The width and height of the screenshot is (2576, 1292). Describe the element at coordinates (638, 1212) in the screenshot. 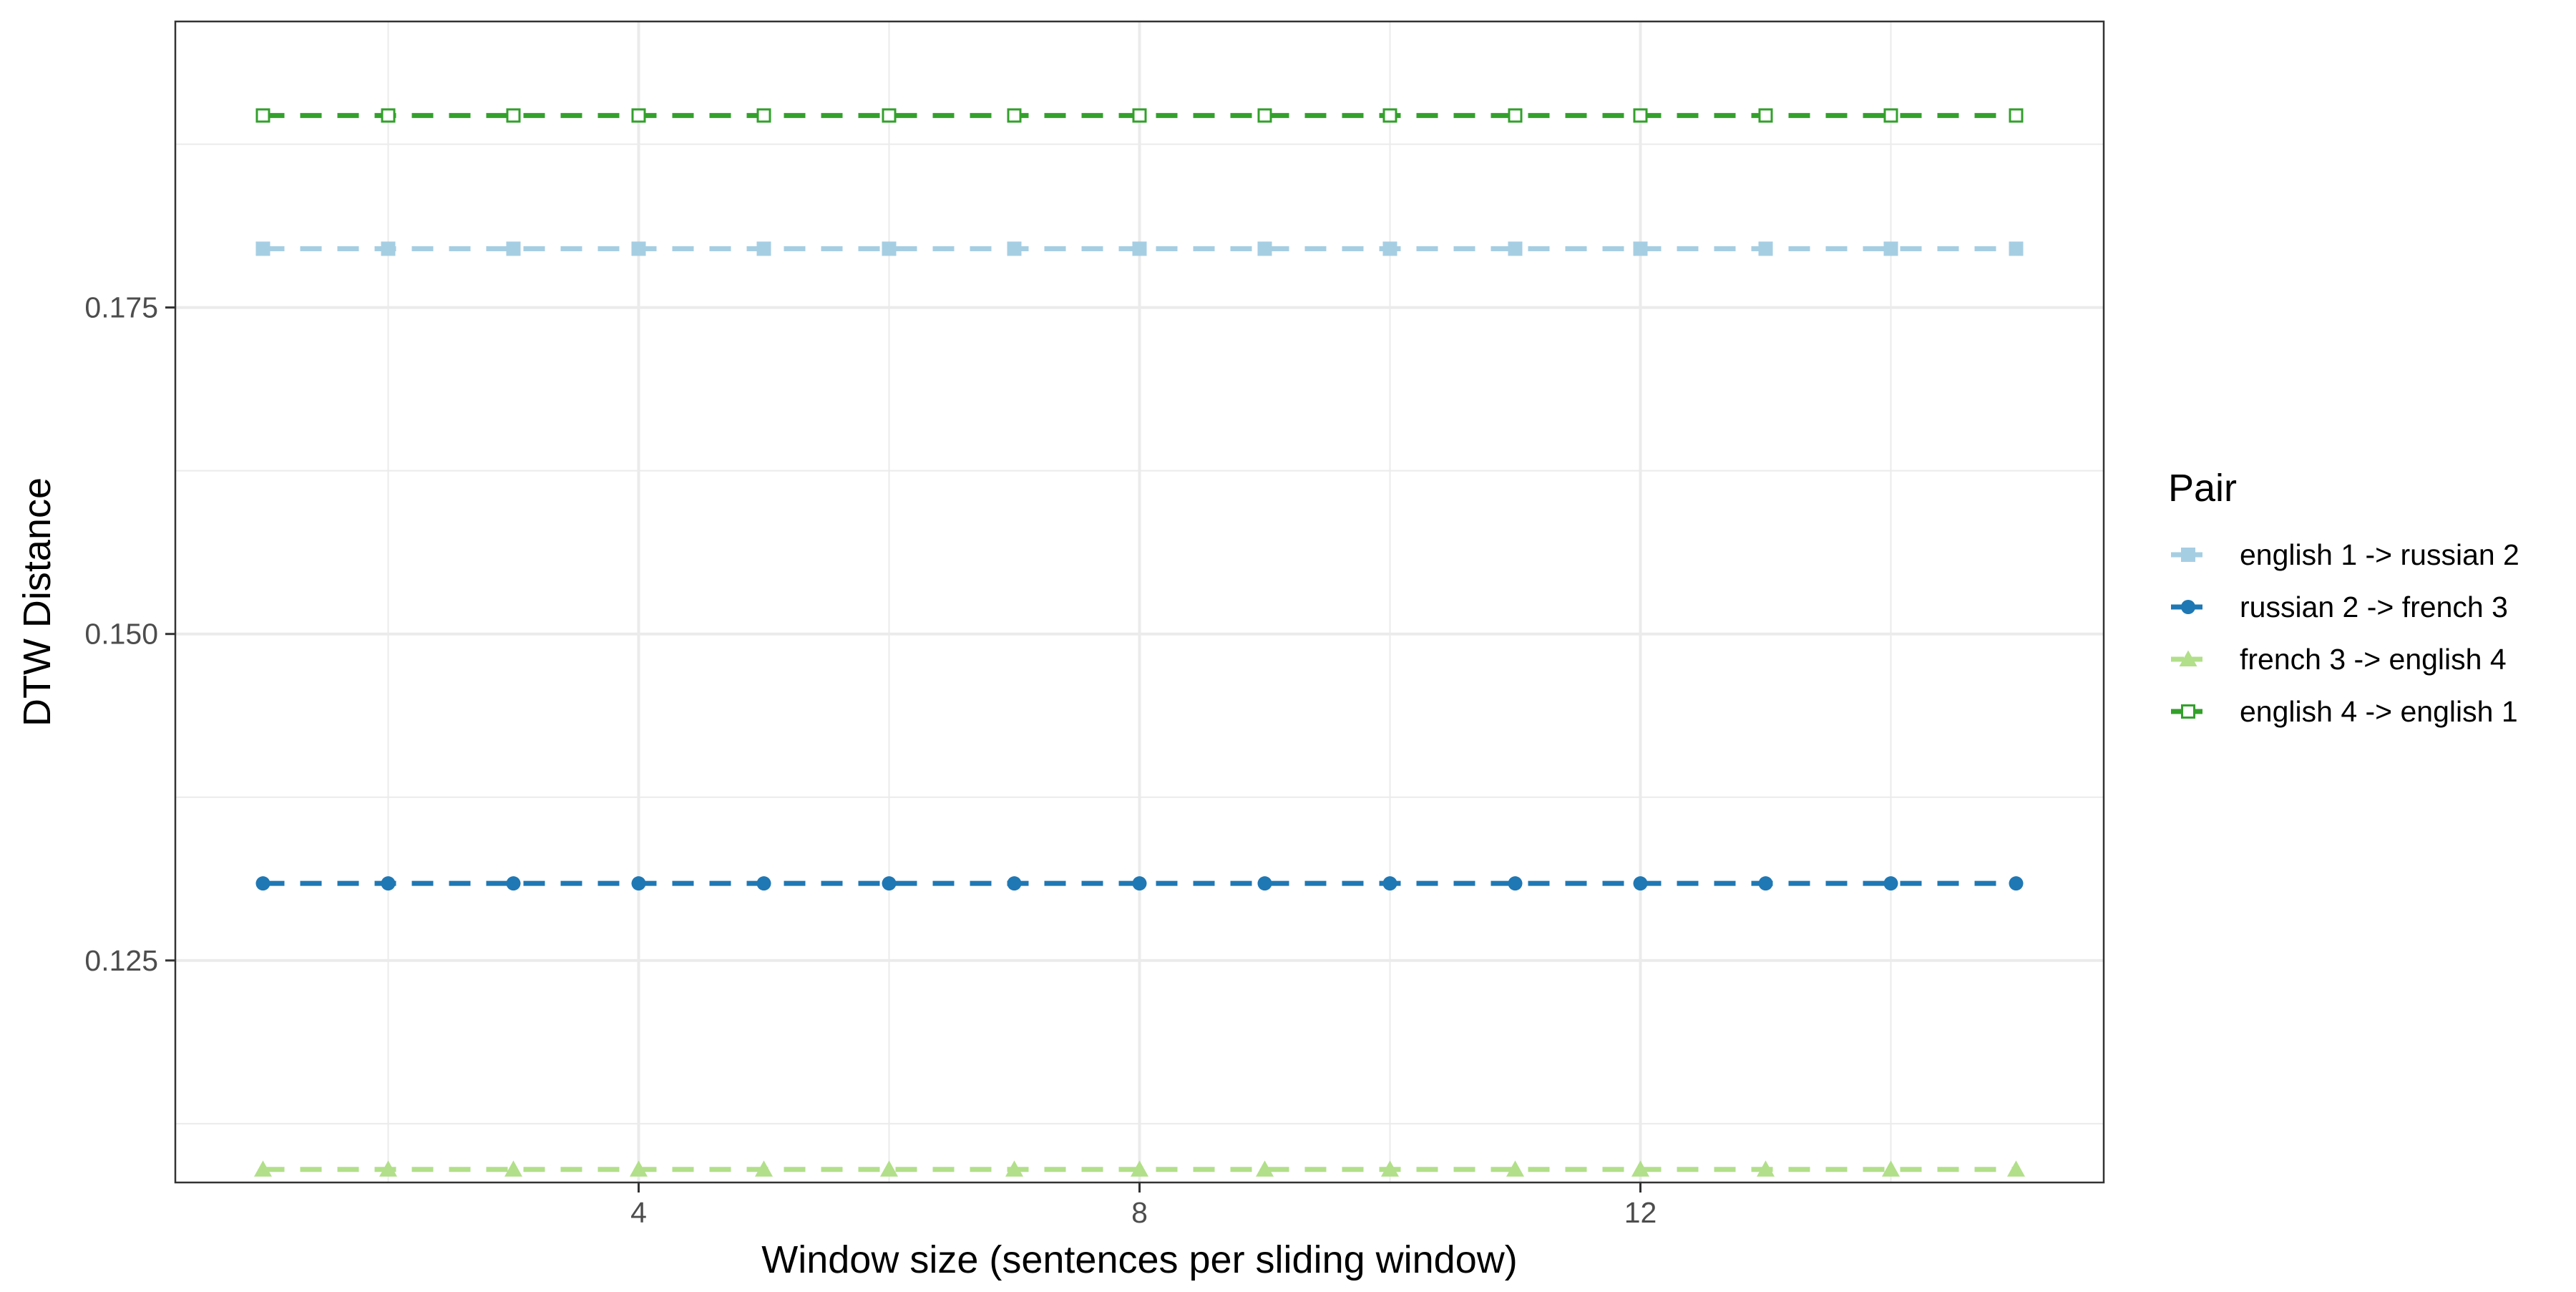

I see `x-tick-label: 4` at that location.